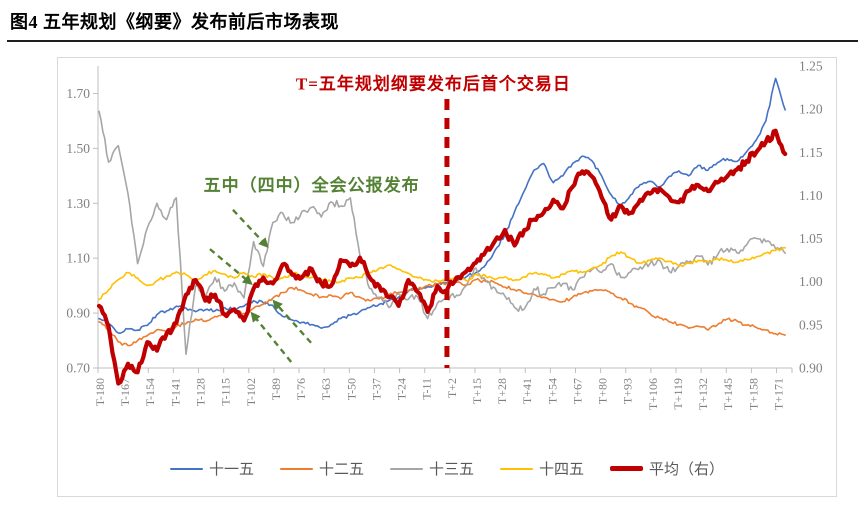 The height and width of the screenshot is (508, 865). What do you see at coordinates (753, 394) in the screenshot?
I see `x-tick-label: T+158` at bounding box center [753, 394].